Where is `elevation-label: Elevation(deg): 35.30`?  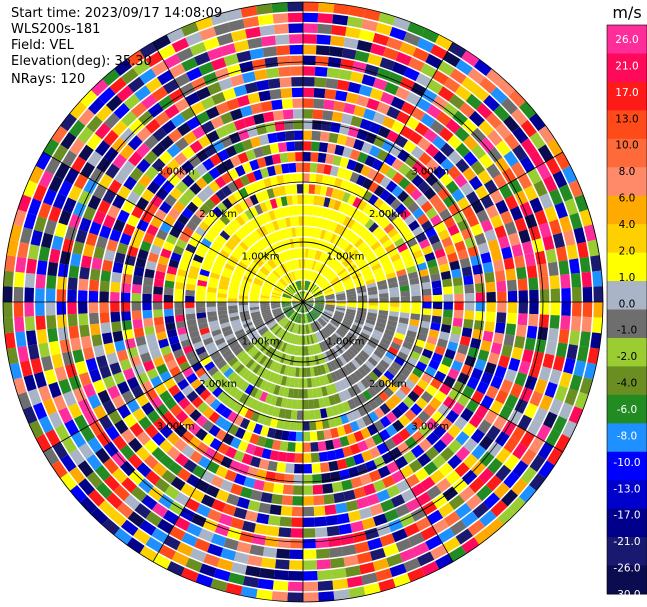
elevation-label: Elevation(deg): 35.30 is located at coordinates (81, 61).